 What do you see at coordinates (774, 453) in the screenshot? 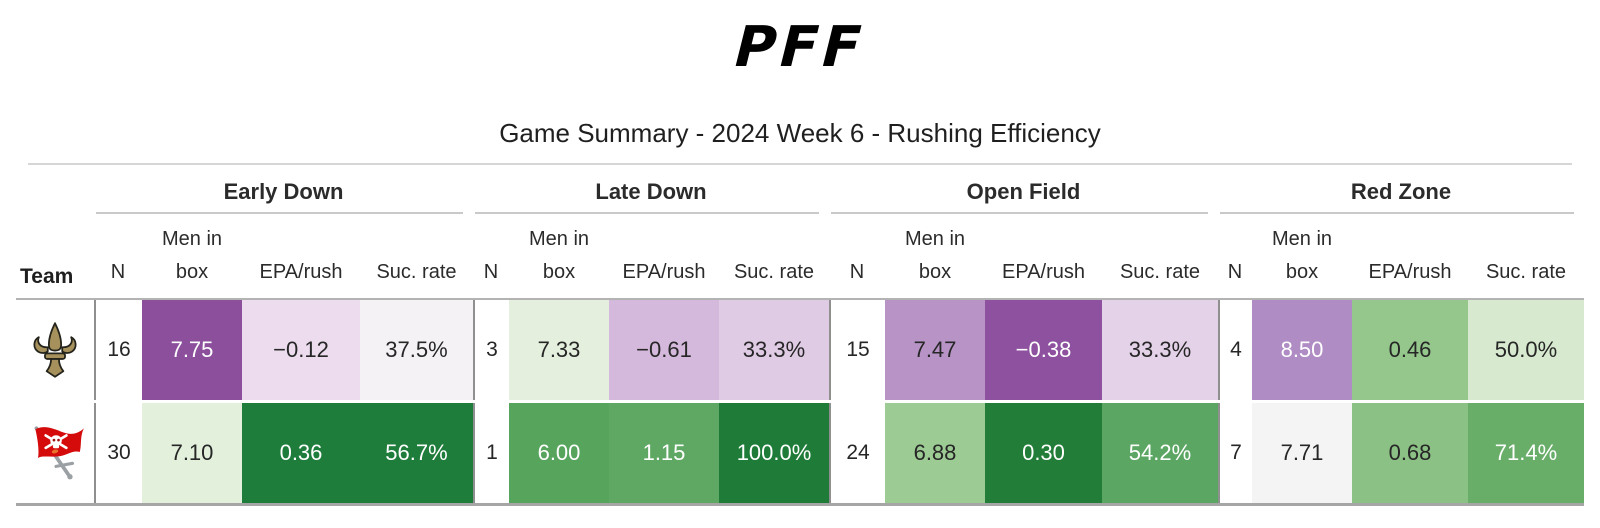
I see `buccaneers-late-suc-cell: 100.0%` at bounding box center [774, 453].